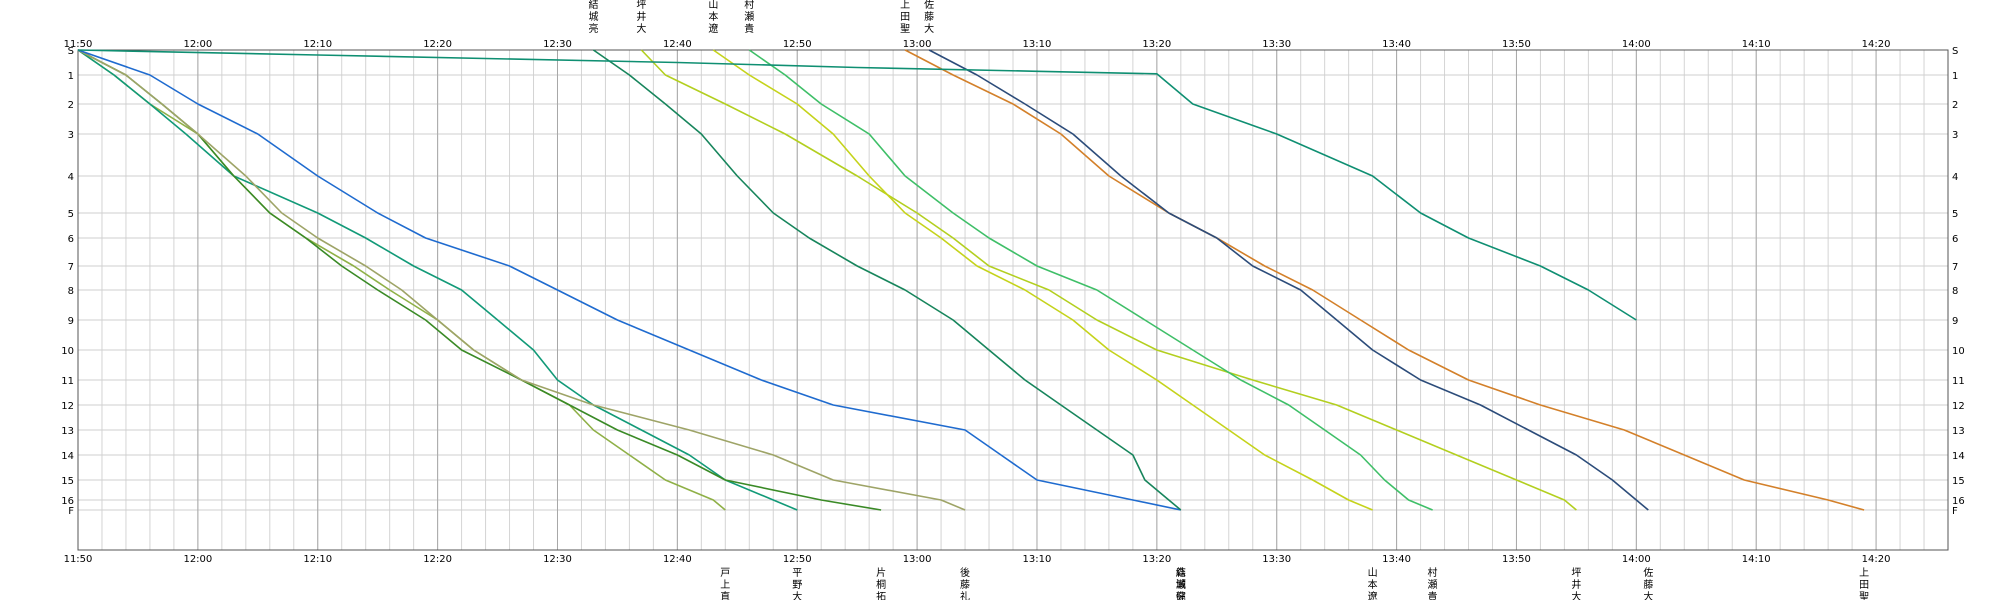 The height and width of the screenshot is (604, 1996). I want to click on x-tick-label-bottom: 13:50, so click(1516, 559).